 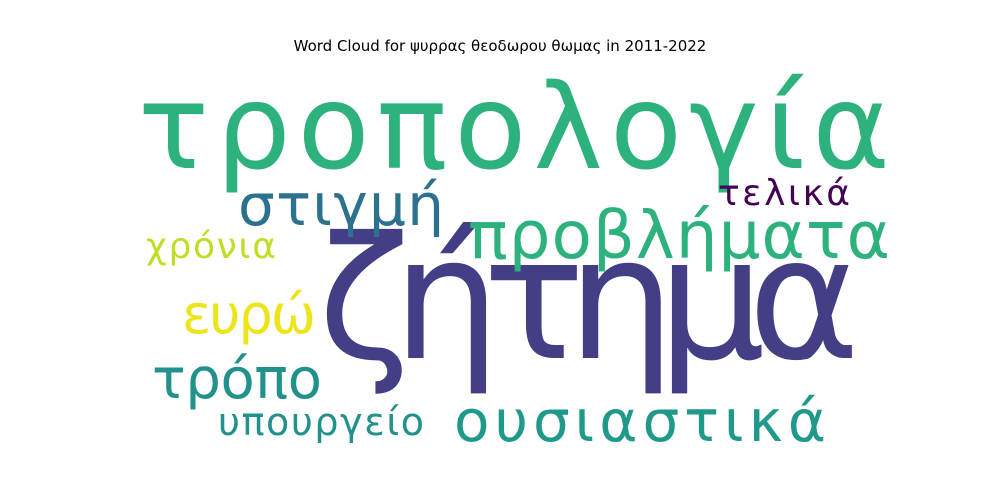 I want to click on word-2: προβλήματα, so click(x=679, y=235).